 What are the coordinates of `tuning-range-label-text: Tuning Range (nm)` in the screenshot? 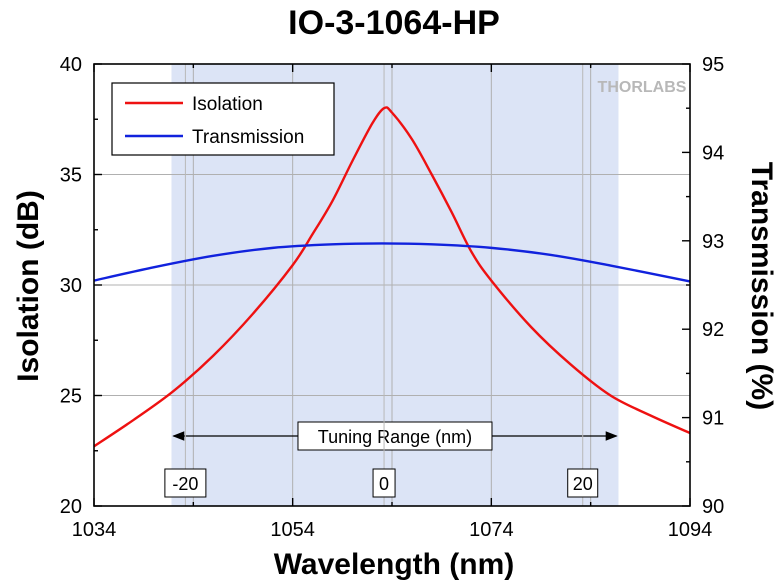 It's located at (395, 437).